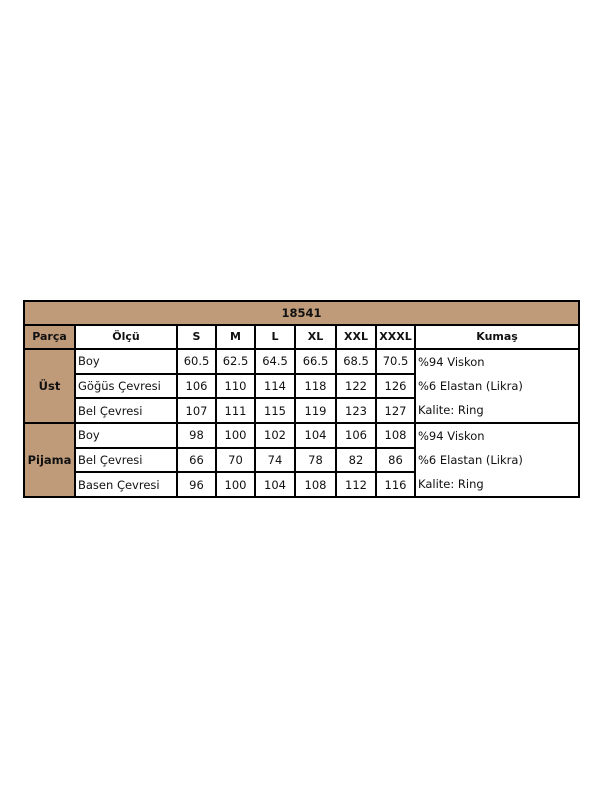 The height and width of the screenshot is (800, 600). What do you see at coordinates (356, 361) in the screenshot?
I see `size-value: 68.5` at bounding box center [356, 361].